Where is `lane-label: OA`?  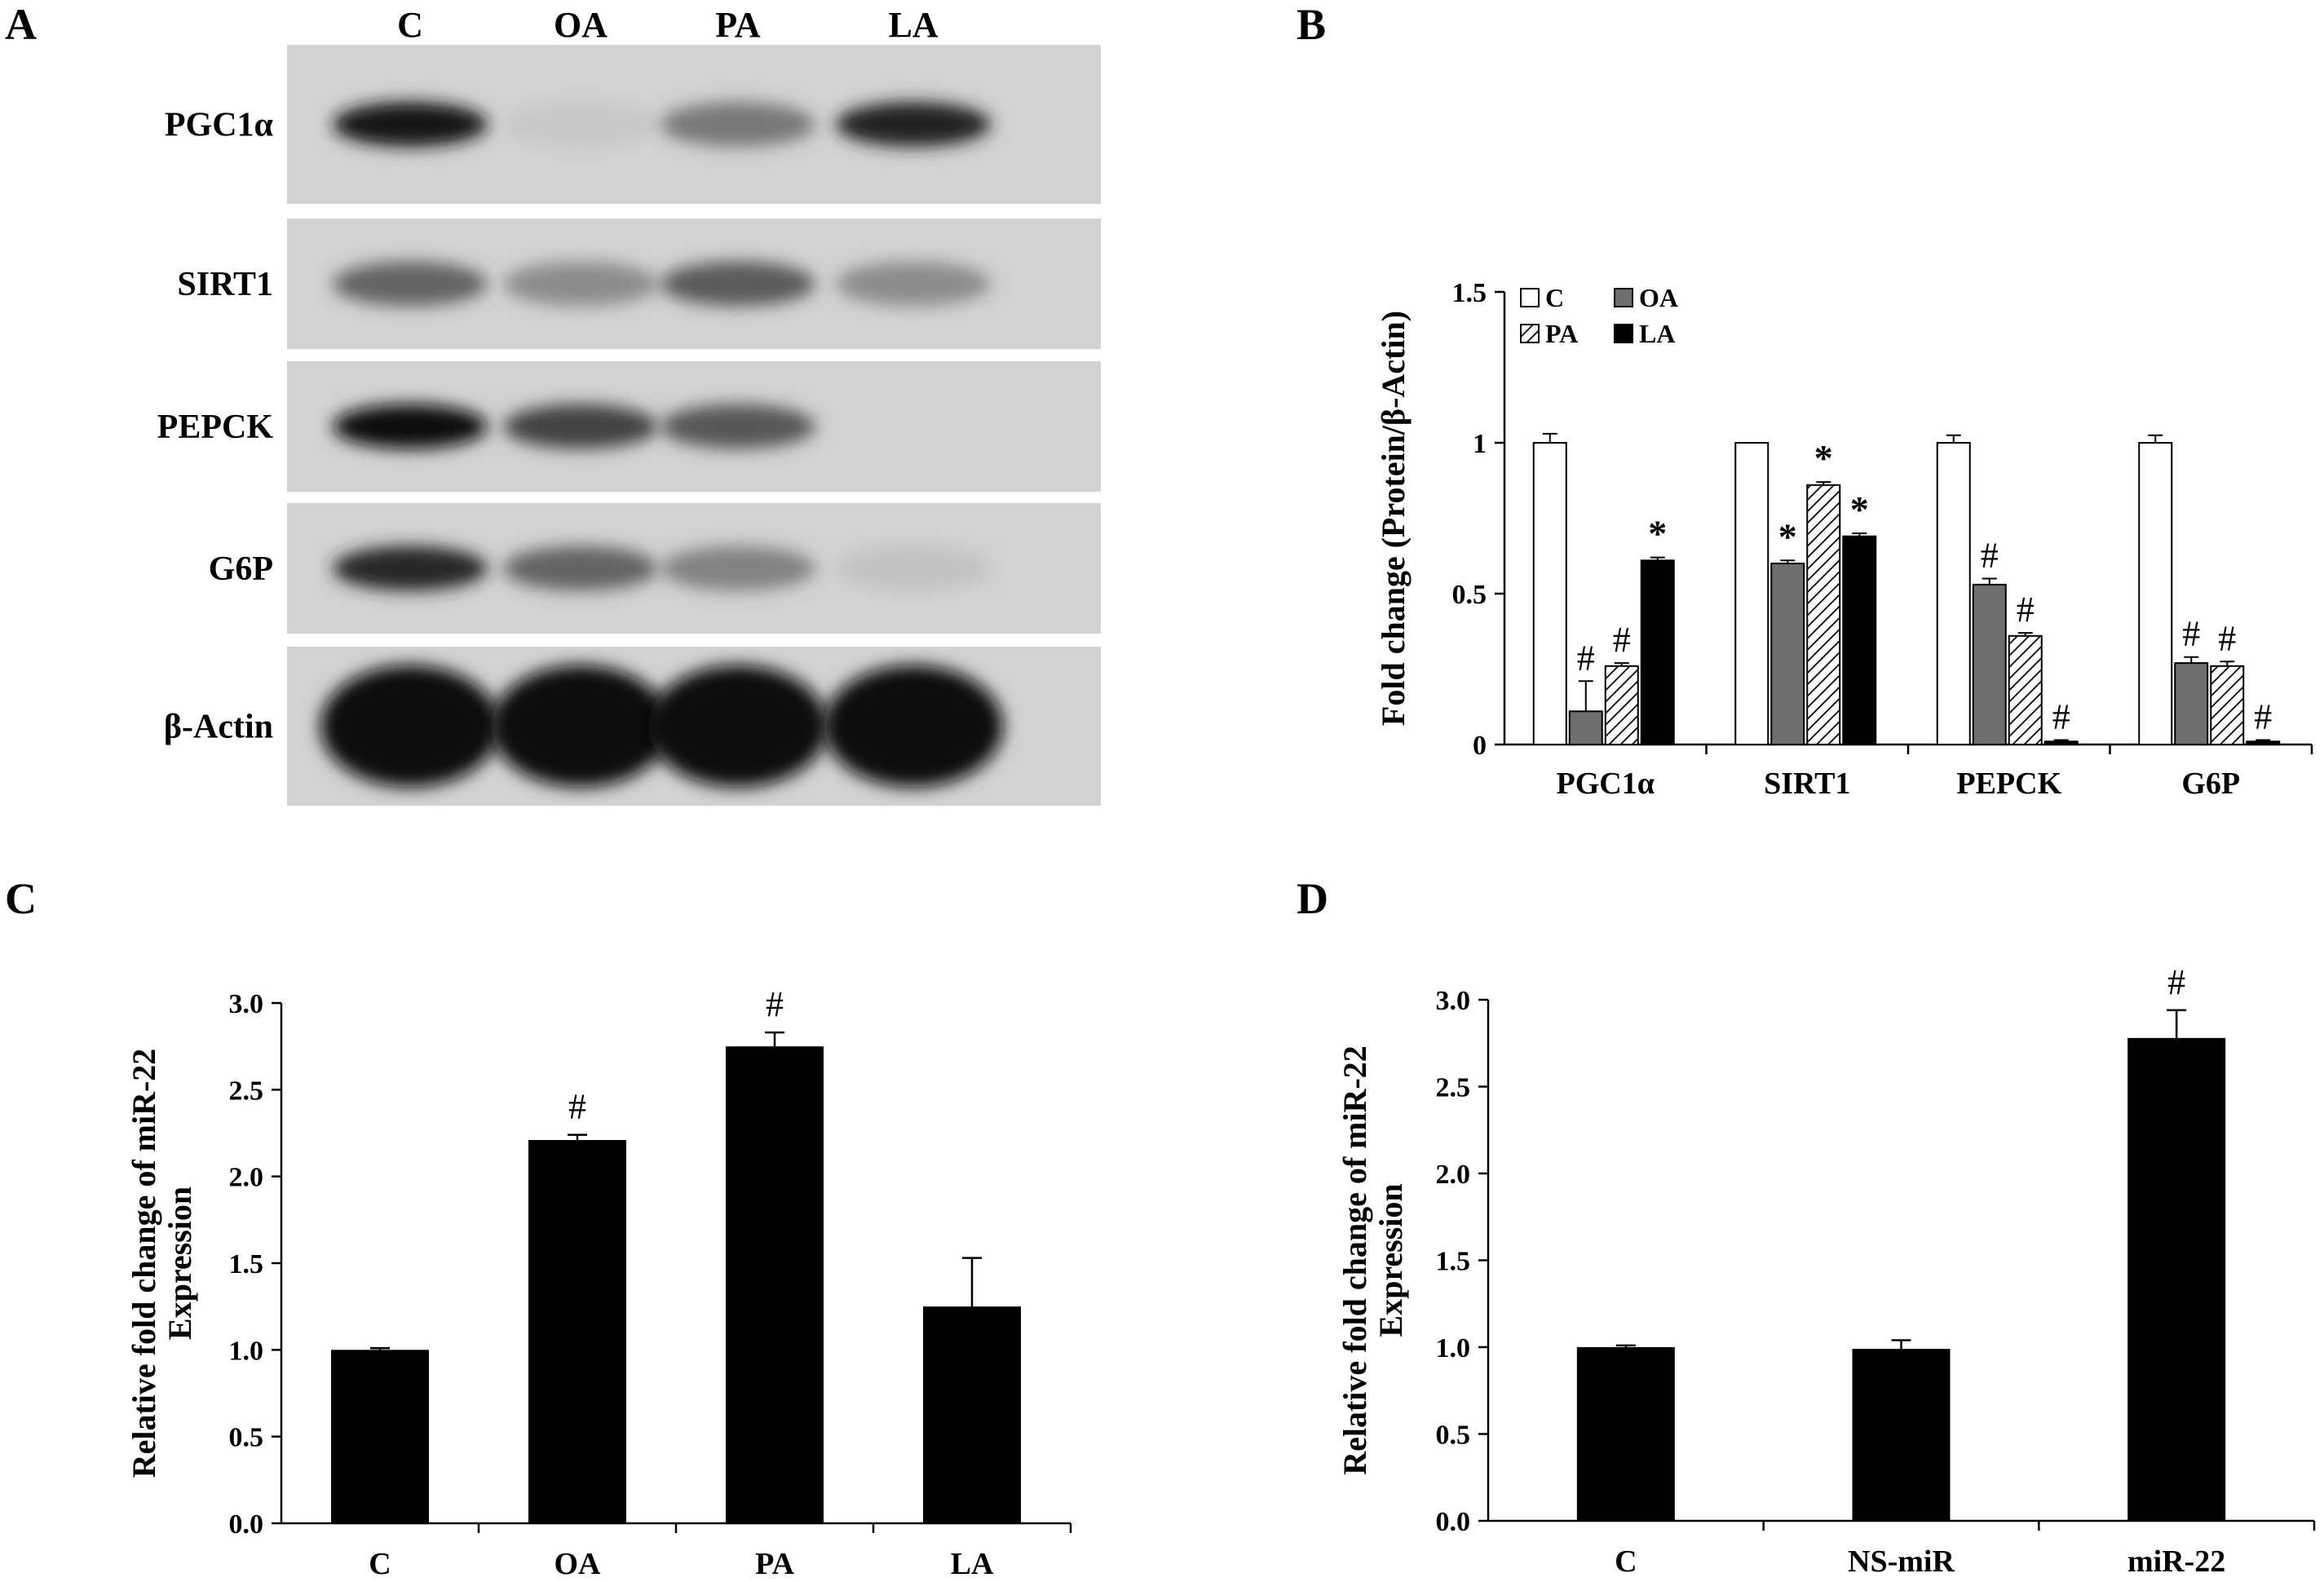 lane-label: OA is located at coordinates (581, 25).